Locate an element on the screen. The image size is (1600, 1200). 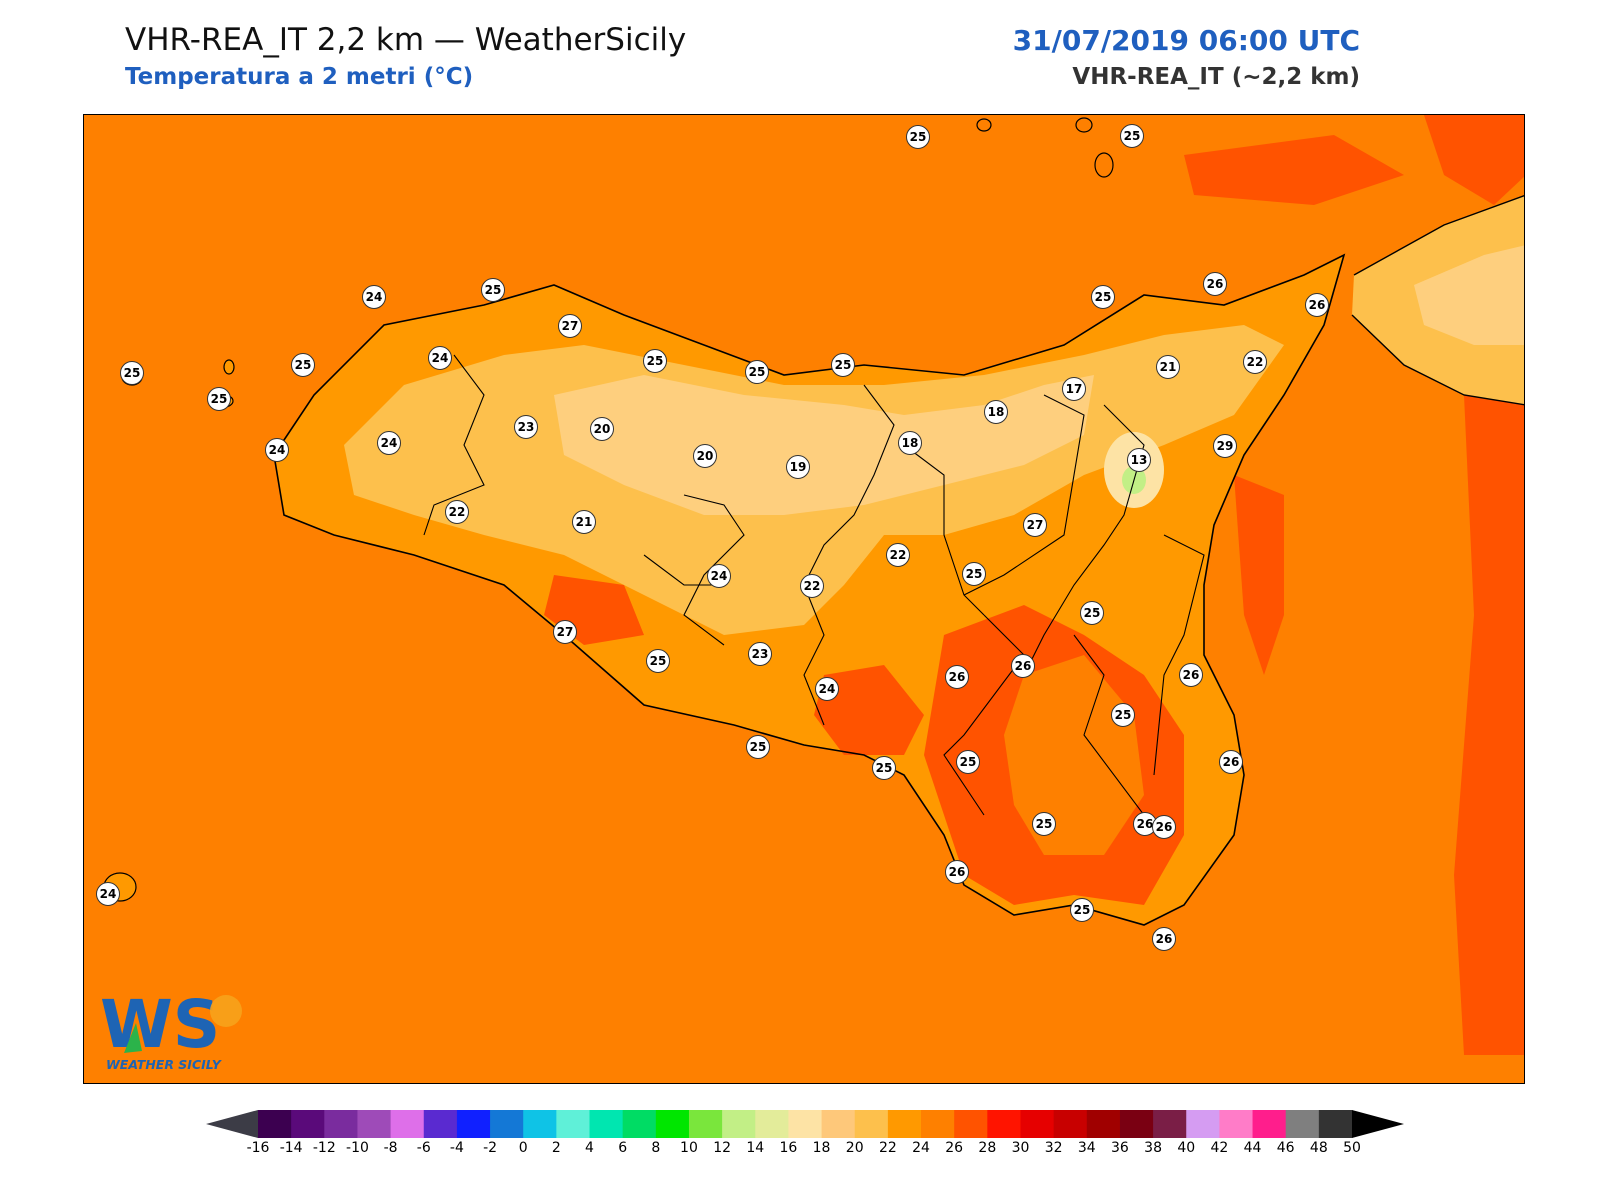
colorbar-tick-label: 0 is located at coordinates (523, 1148).